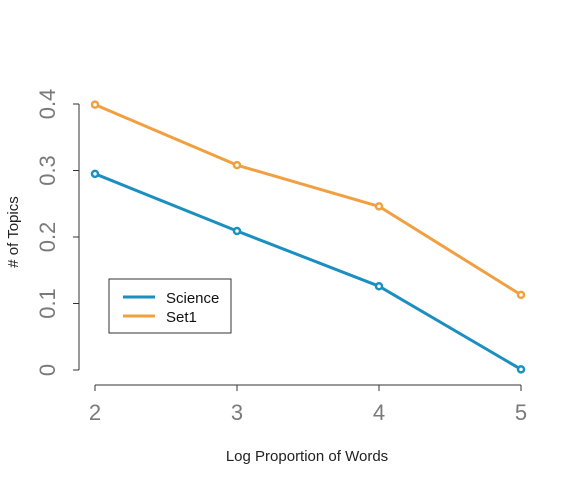 This screenshot has height=485, width=579. What do you see at coordinates (47, 170) in the screenshot?
I see `y-tick-label: 0.3` at bounding box center [47, 170].